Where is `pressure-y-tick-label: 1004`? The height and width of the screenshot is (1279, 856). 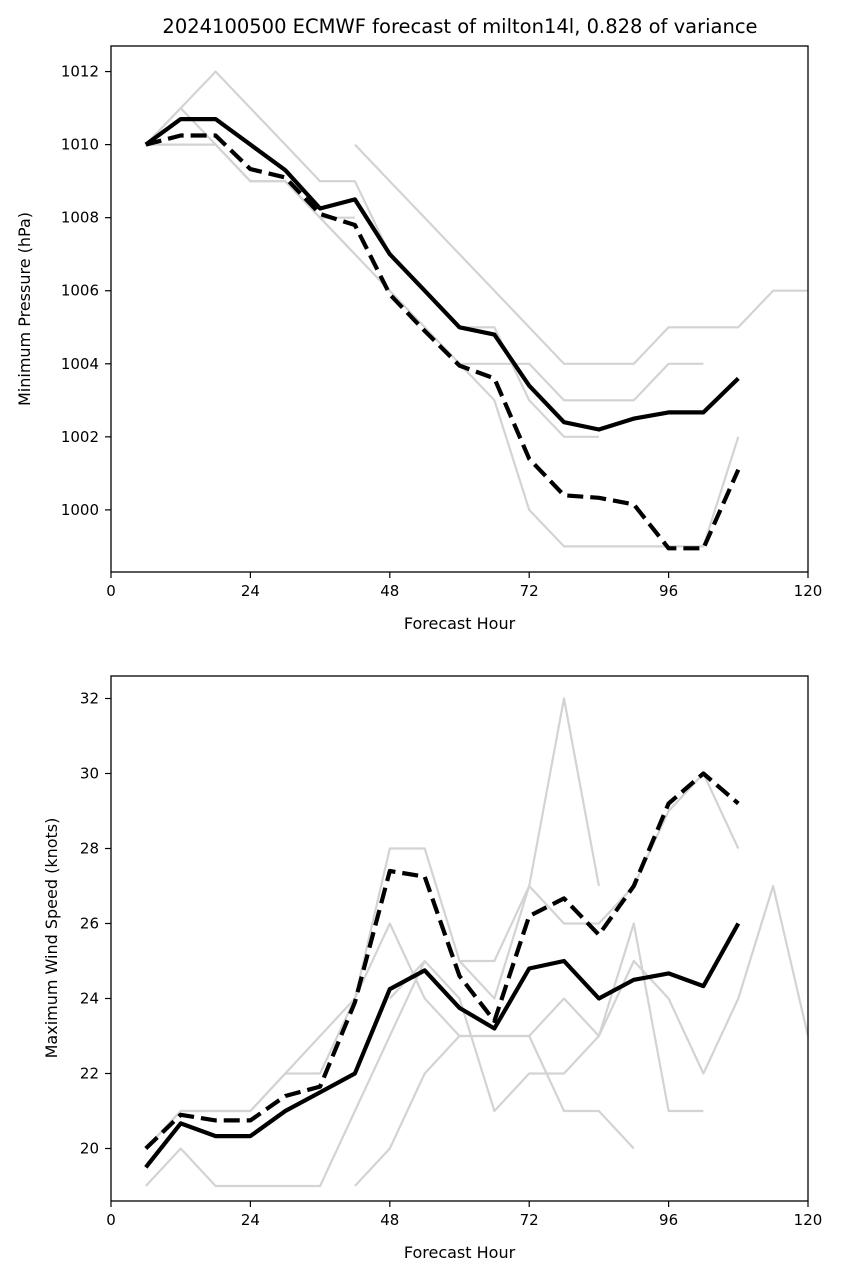 pressure-y-tick-label: 1004 is located at coordinates (80, 364).